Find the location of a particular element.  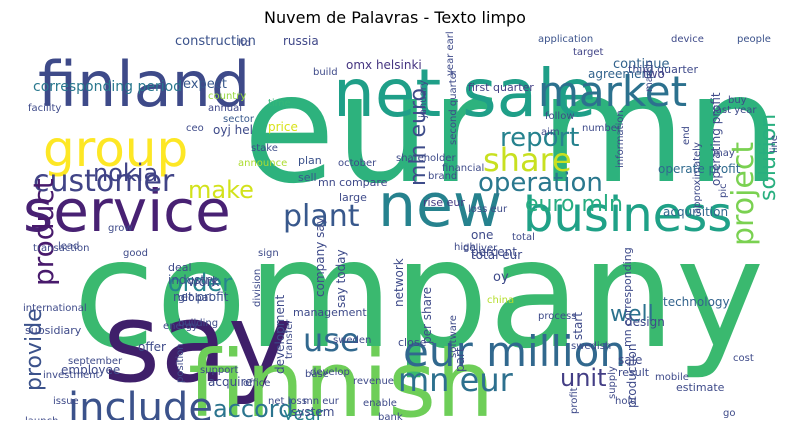

word-98: support is located at coordinates (219, 370).